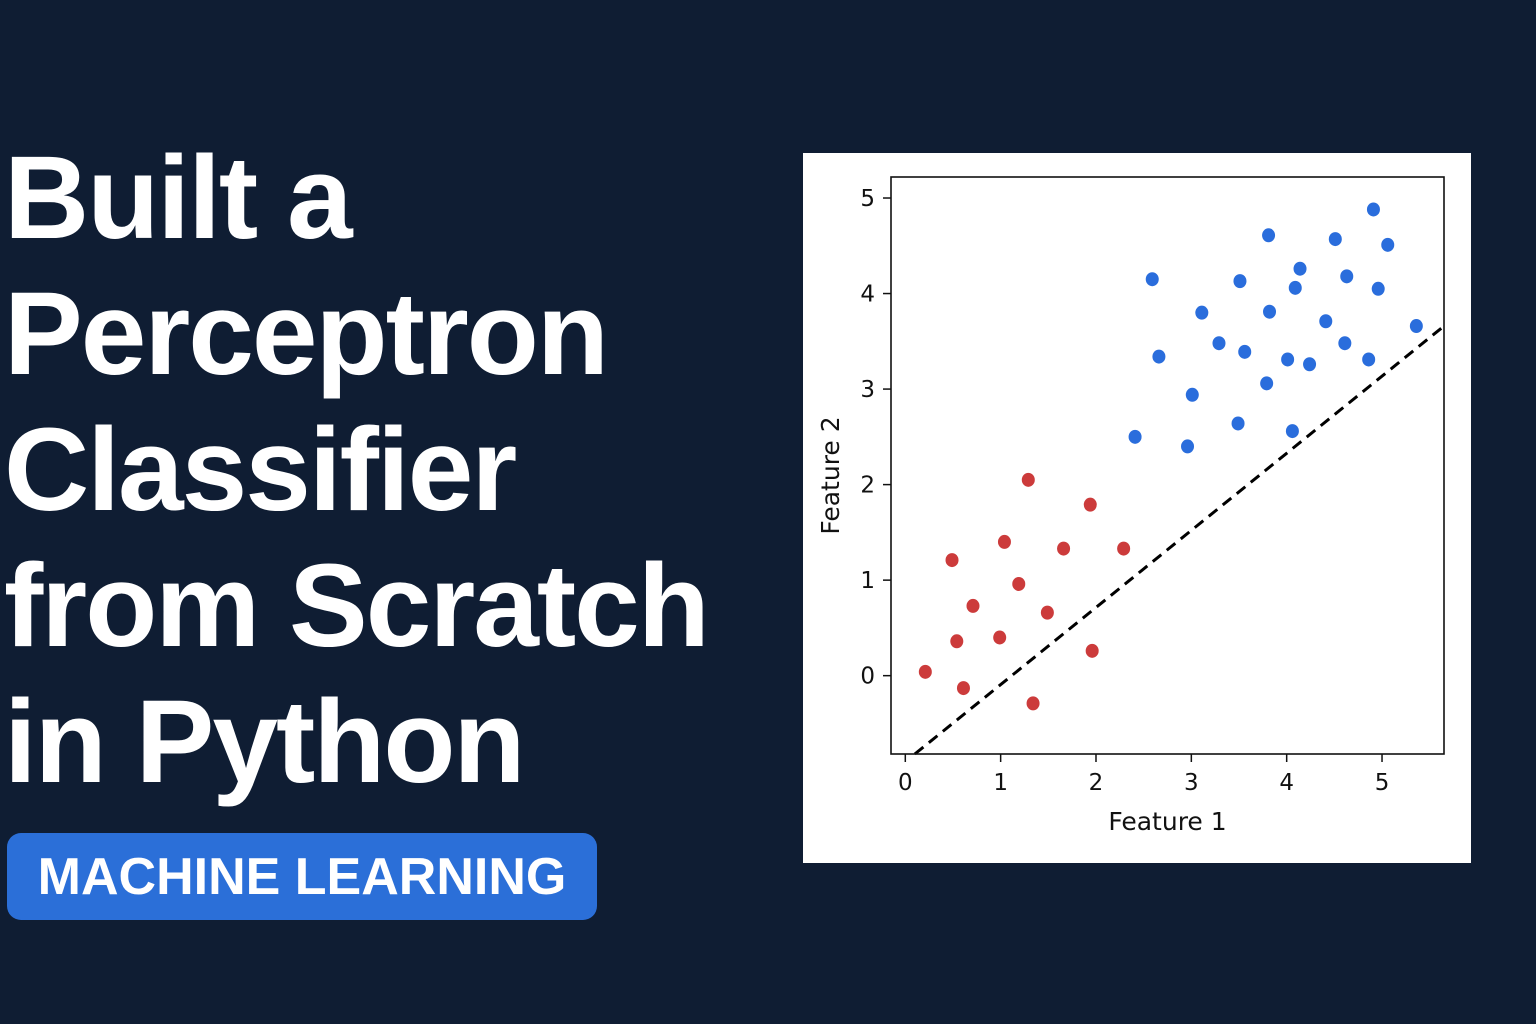  Describe the element at coordinates (1191, 783) in the screenshot. I see `x-tick-label-3: 3` at that location.